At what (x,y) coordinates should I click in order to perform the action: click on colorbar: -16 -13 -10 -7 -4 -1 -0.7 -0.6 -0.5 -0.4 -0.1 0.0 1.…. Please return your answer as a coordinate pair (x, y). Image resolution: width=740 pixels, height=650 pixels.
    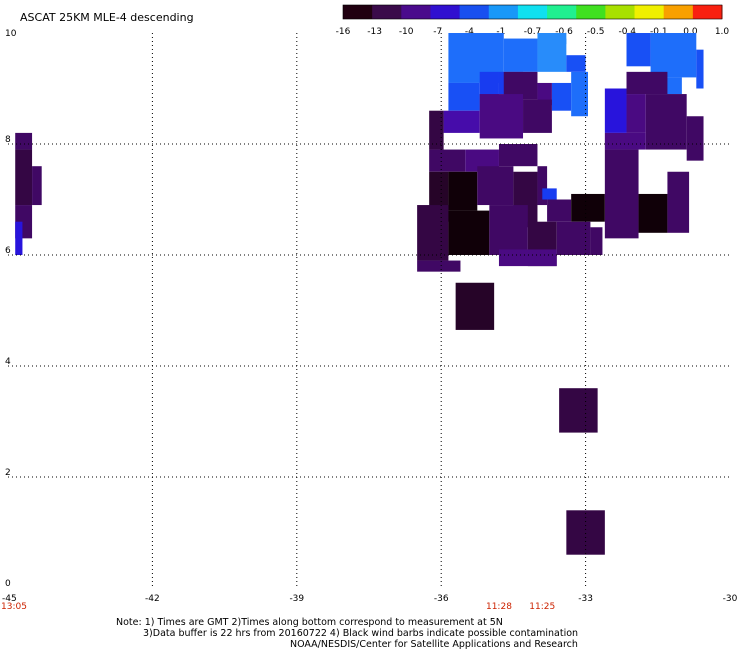
    Looking at the image, I should click on (533, 20).